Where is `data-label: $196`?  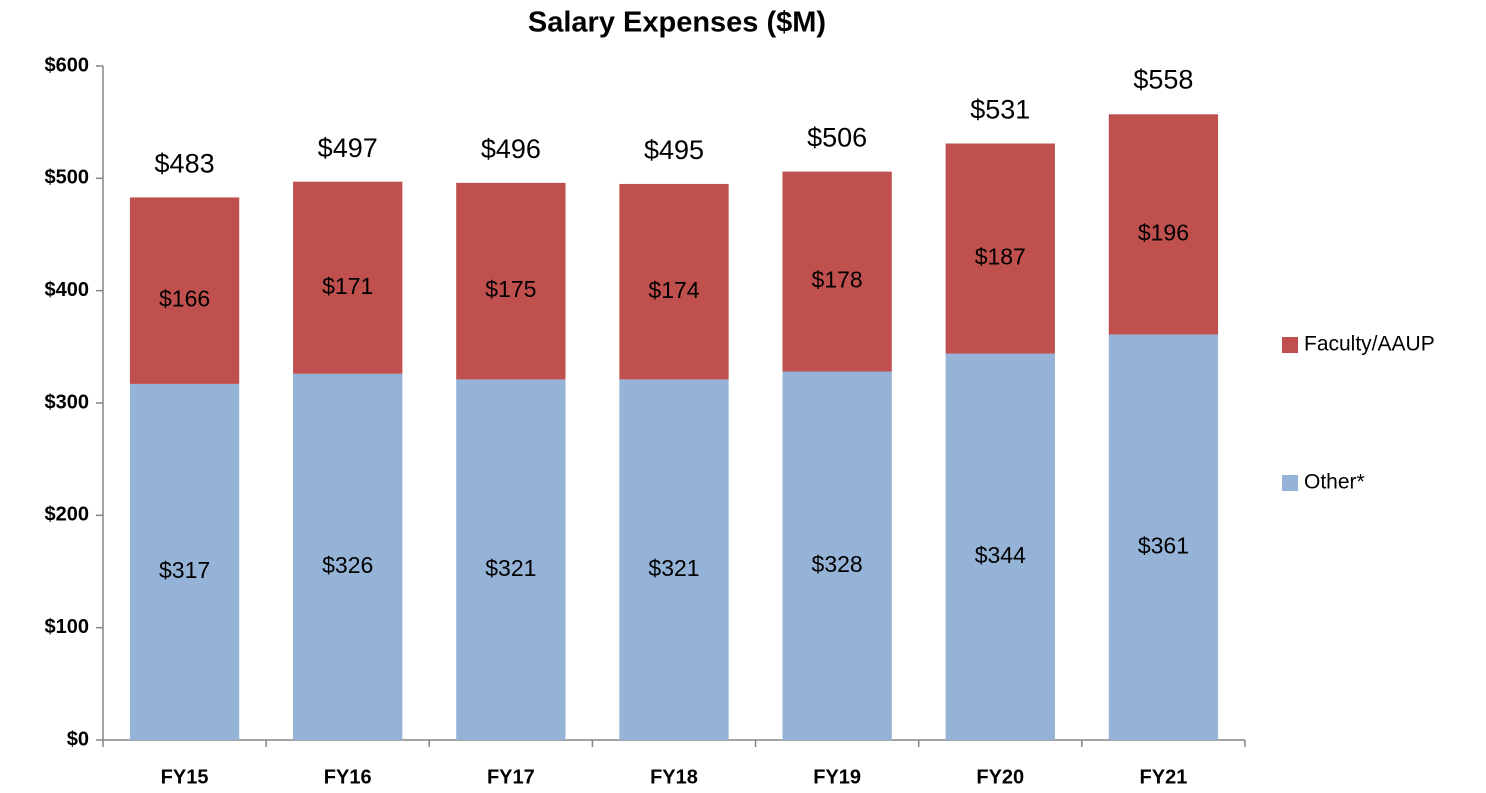
data-label: $196 is located at coordinates (1163, 232).